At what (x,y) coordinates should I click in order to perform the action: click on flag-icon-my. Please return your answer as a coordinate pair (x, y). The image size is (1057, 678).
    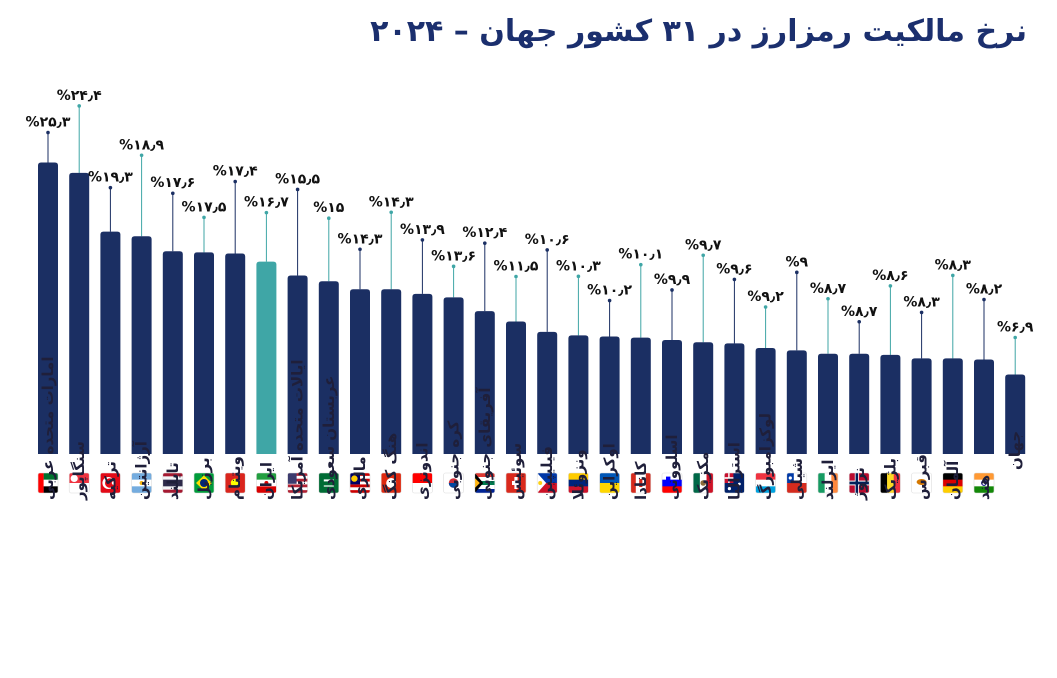
    Looking at the image, I should click on (360, 483).